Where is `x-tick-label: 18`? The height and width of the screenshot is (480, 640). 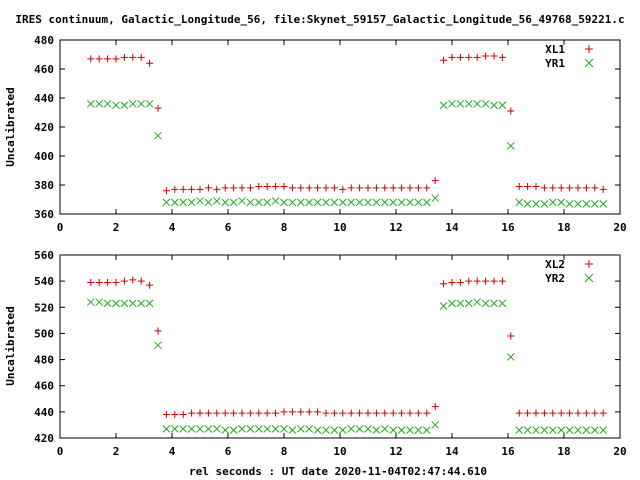 x-tick-label: 18 is located at coordinates (563, 227).